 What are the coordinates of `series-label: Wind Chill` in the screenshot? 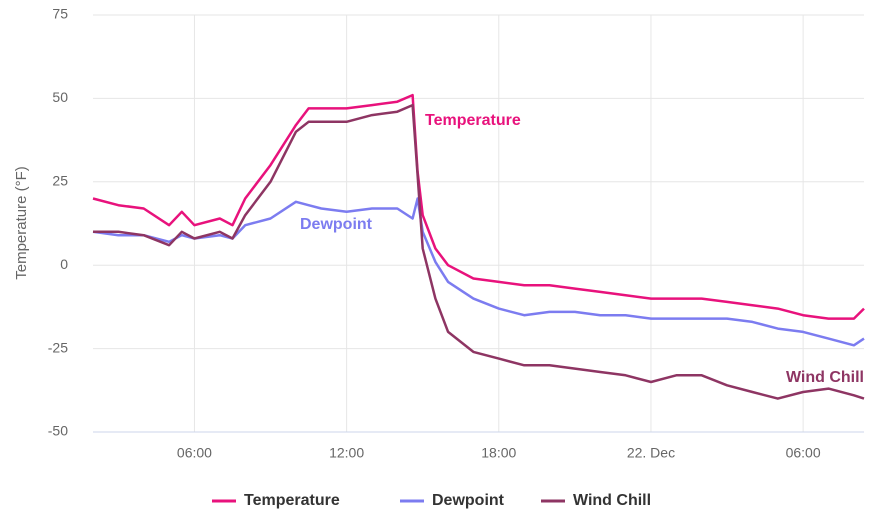 It's located at (825, 377).